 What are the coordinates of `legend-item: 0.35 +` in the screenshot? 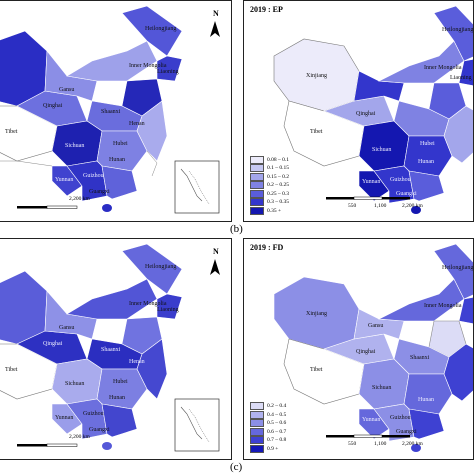 It's located at (269, 211).